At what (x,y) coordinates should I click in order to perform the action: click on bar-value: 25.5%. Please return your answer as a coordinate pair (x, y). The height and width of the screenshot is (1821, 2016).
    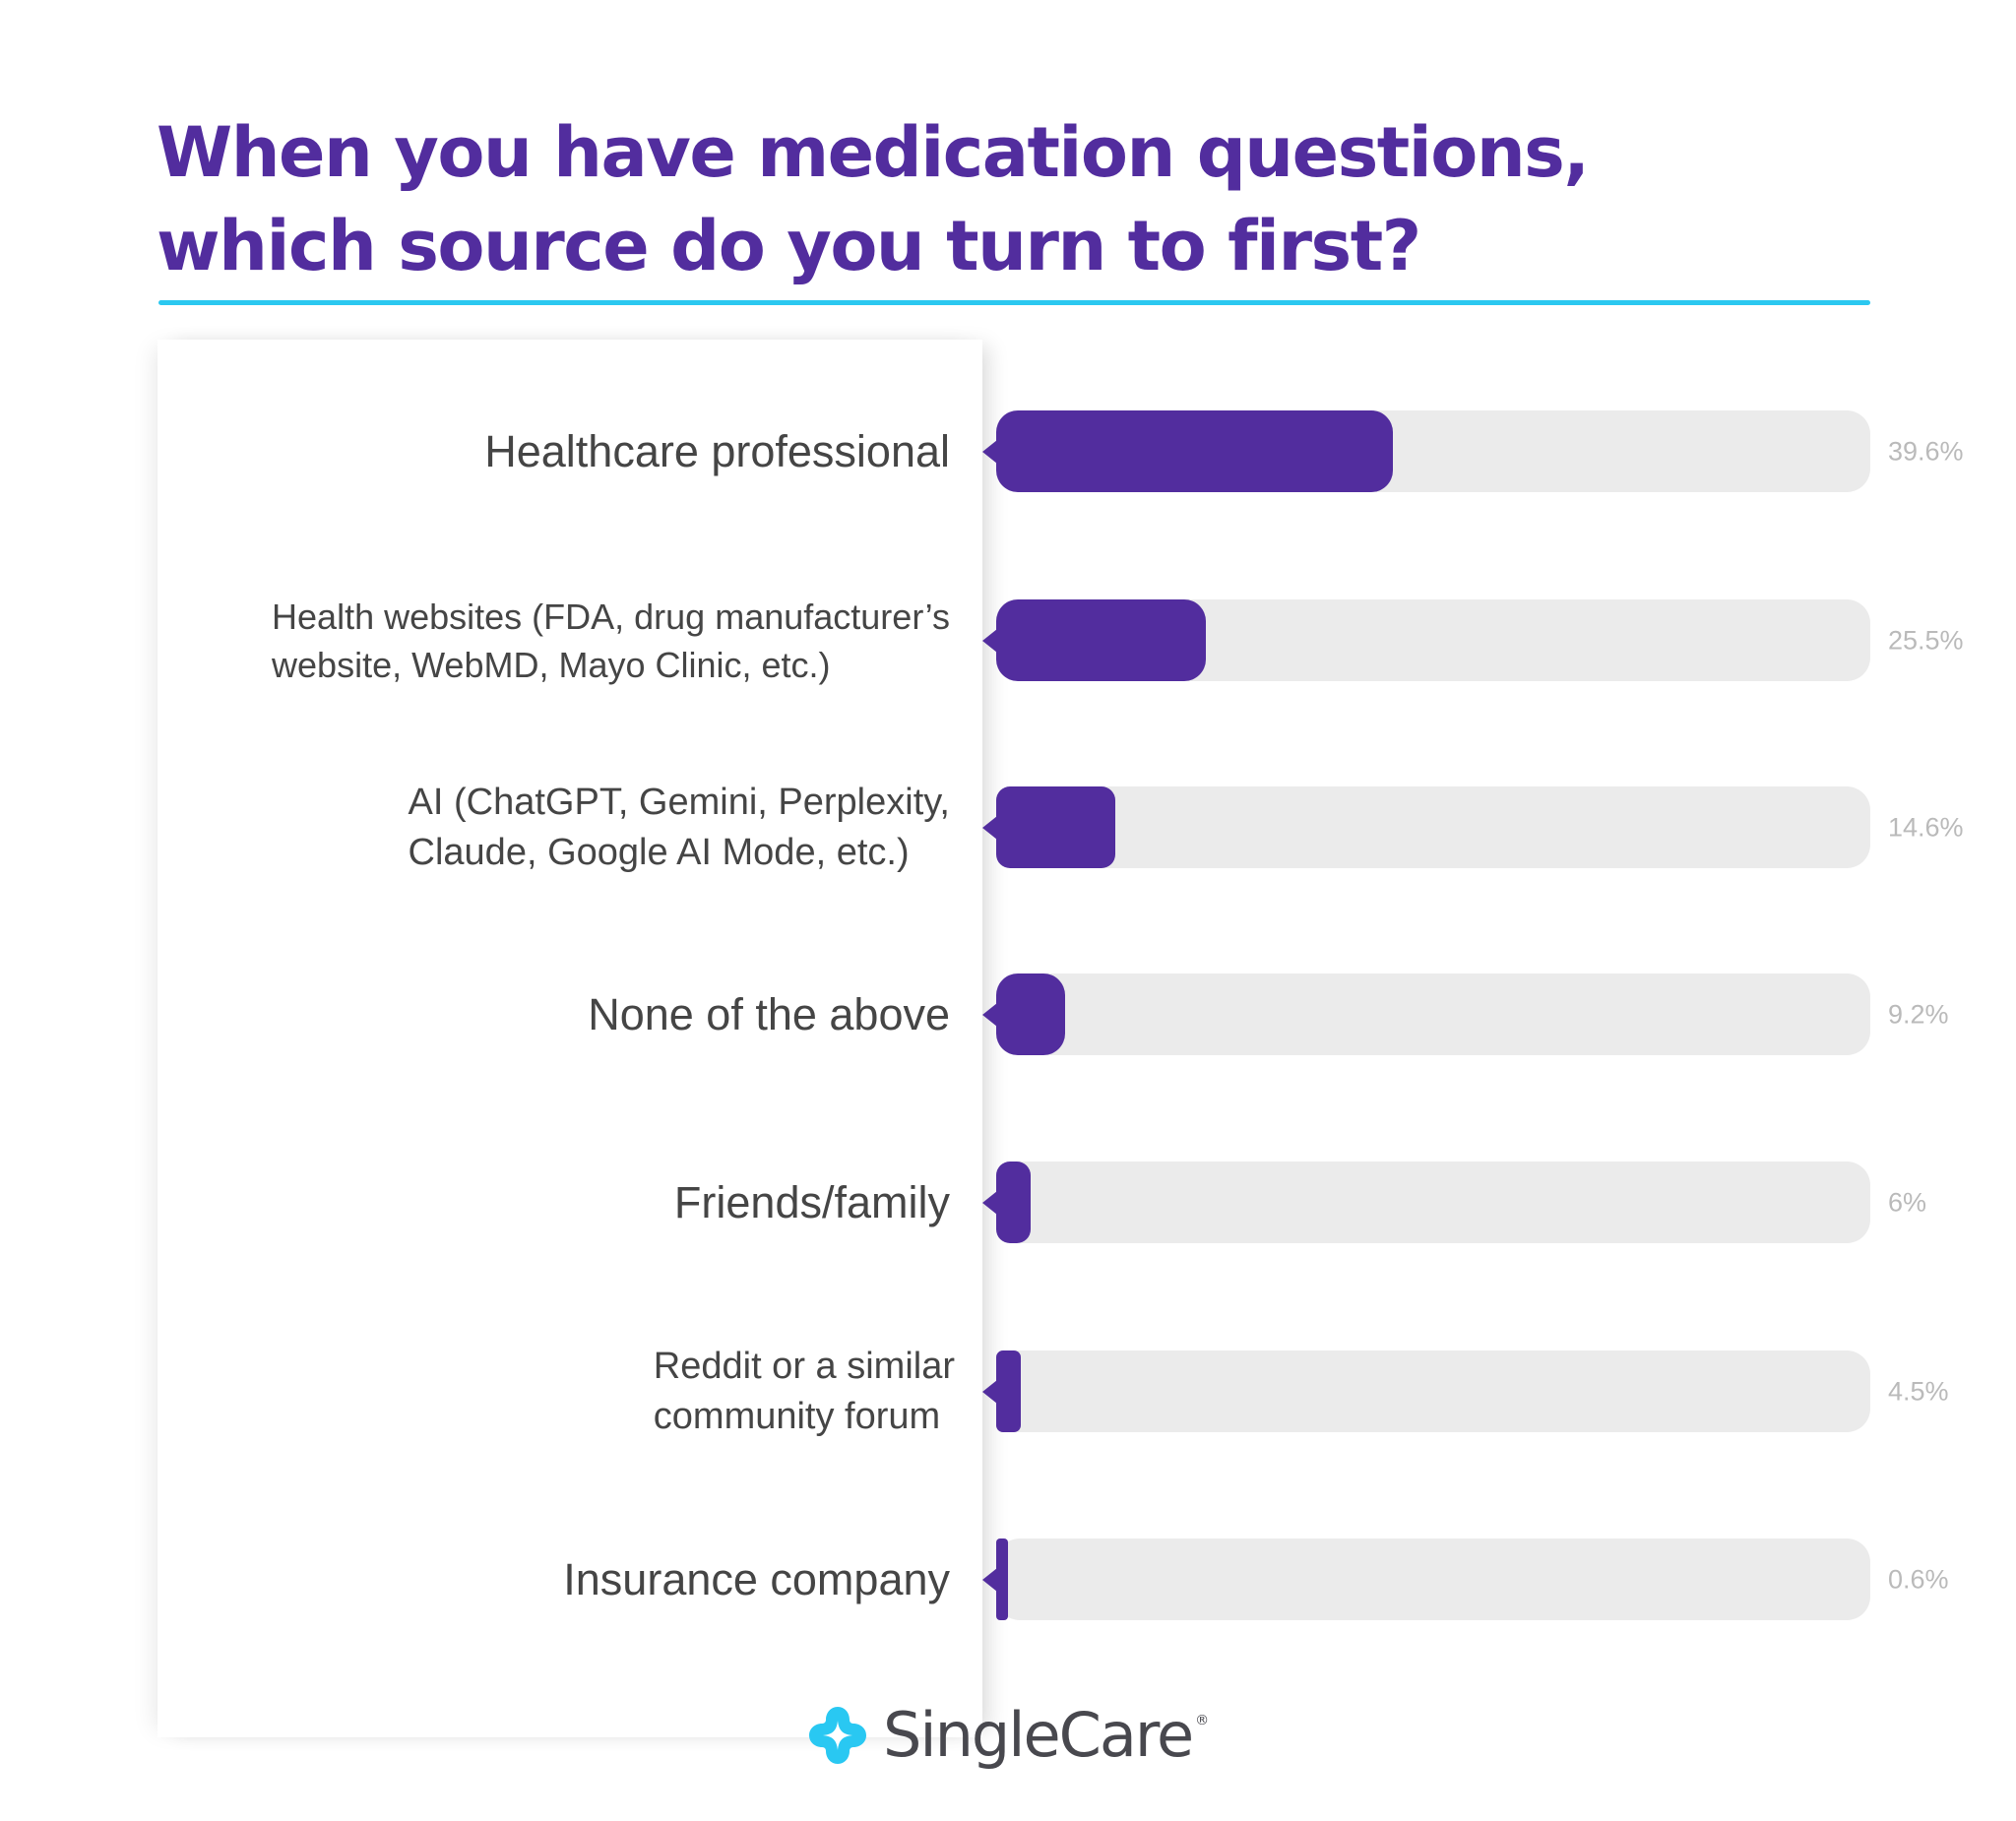
    Looking at the image, I should click on (1926, 640).